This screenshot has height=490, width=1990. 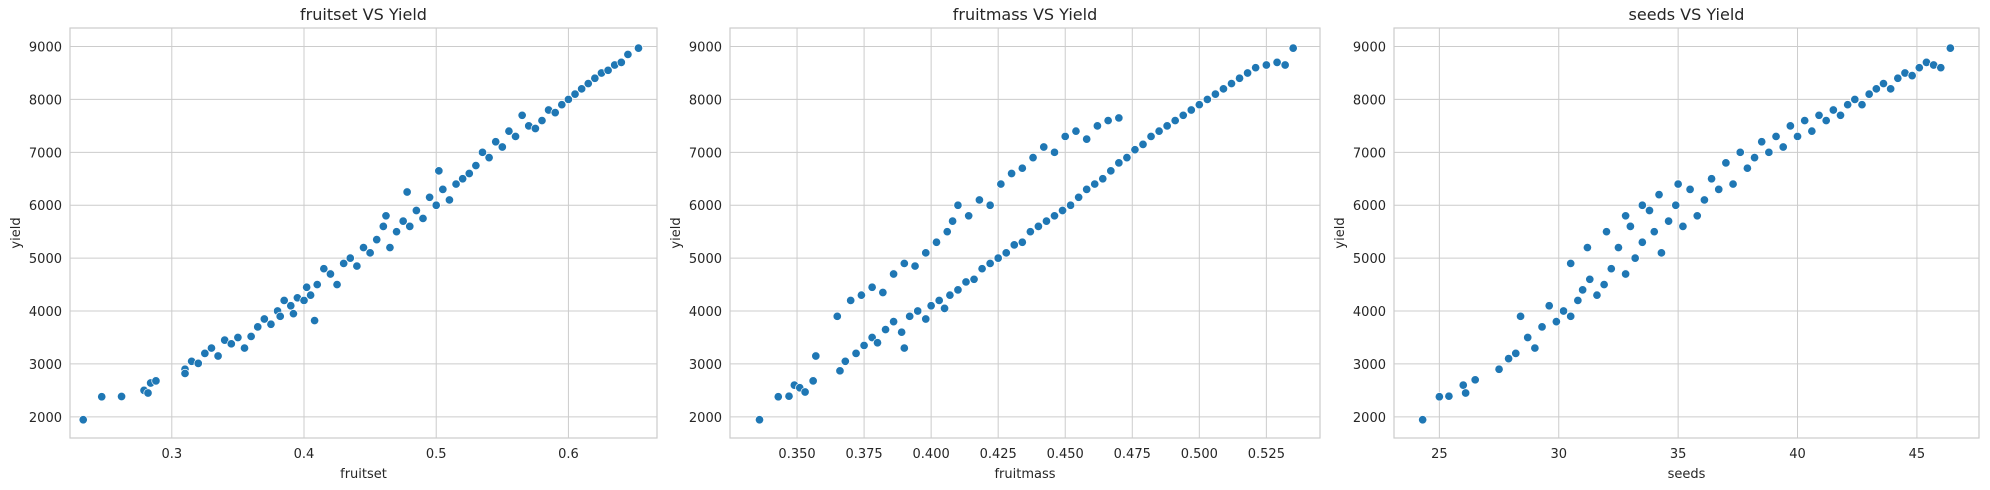 I want to click on x-tick-label: 0.475, so click(x=1132, y=454).